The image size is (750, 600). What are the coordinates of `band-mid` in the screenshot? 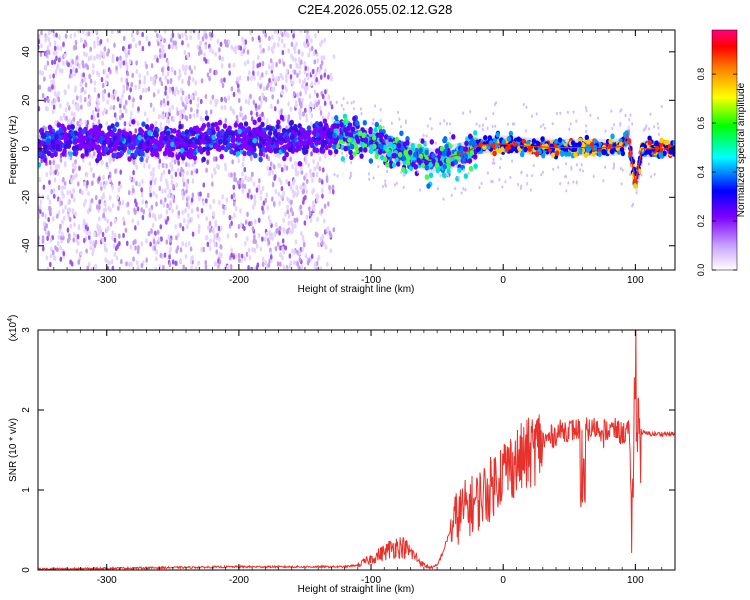 It's located at (338, 134).